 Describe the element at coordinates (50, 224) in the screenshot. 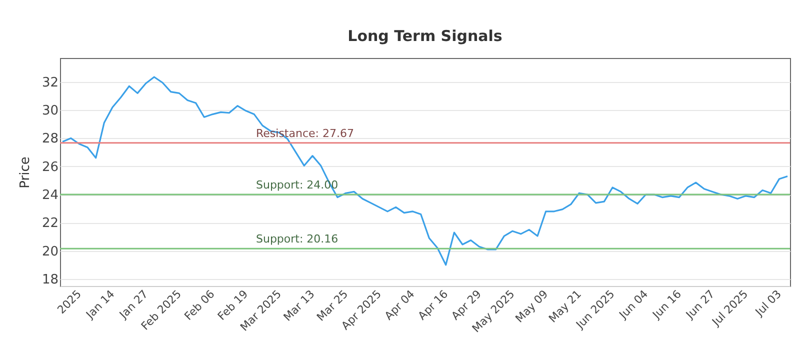

I see `y-tick-label: 22` at that location.